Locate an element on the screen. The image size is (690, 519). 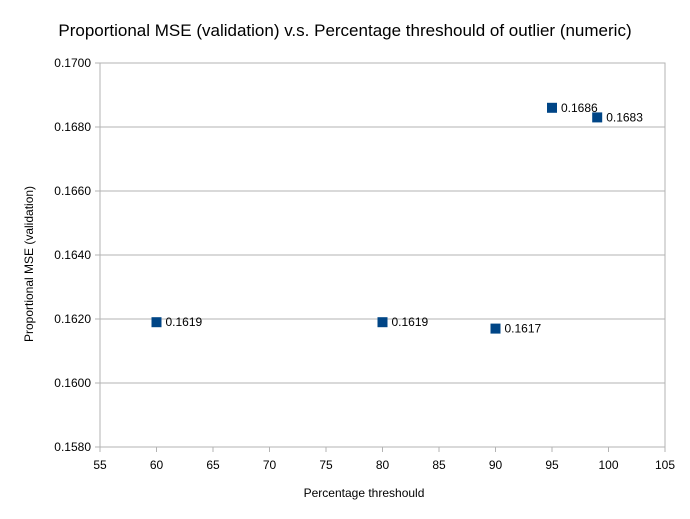
x-tick-label: 55 is located at coordinates (100, 465).